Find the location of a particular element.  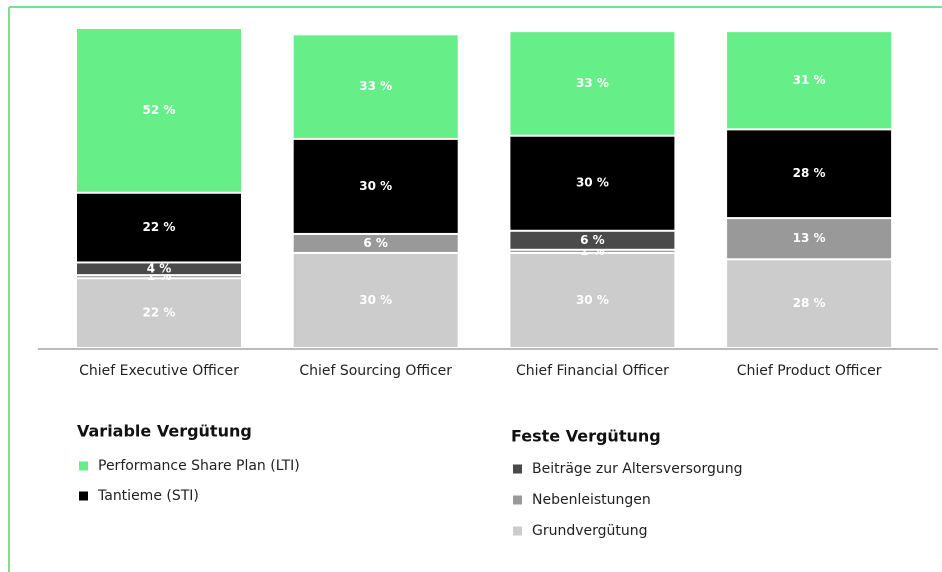

value-label: 31 % is located at coordinates (809, 80).